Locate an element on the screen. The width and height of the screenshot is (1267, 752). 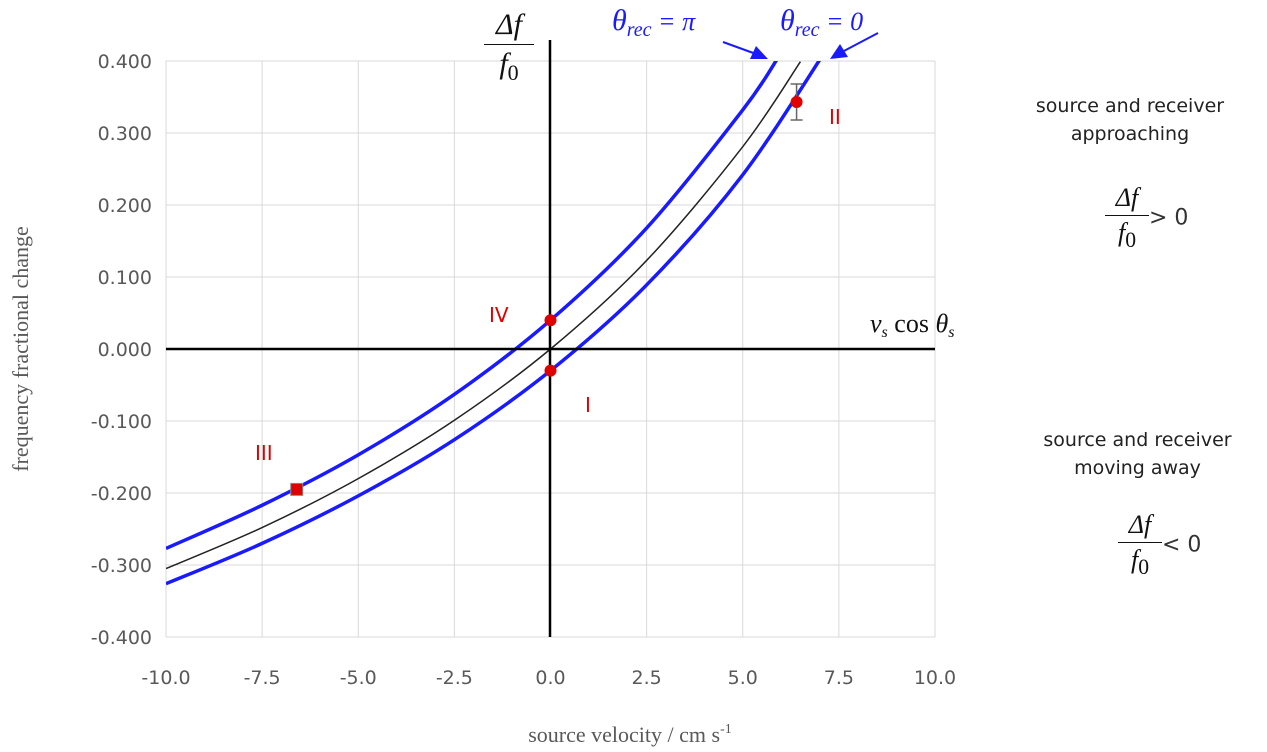
y-axis-title: frequency fractional change is located at coordinates (20, 349).